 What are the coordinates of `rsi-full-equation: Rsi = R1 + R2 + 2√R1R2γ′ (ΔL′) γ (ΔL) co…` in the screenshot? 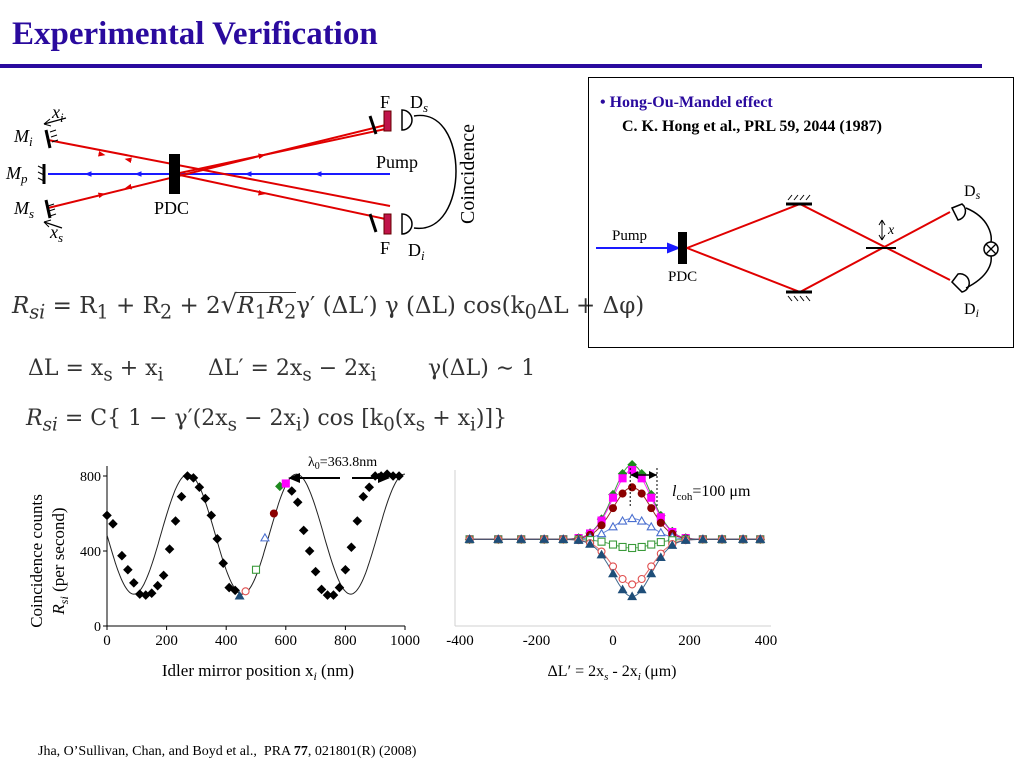 It's located at (328, 307).